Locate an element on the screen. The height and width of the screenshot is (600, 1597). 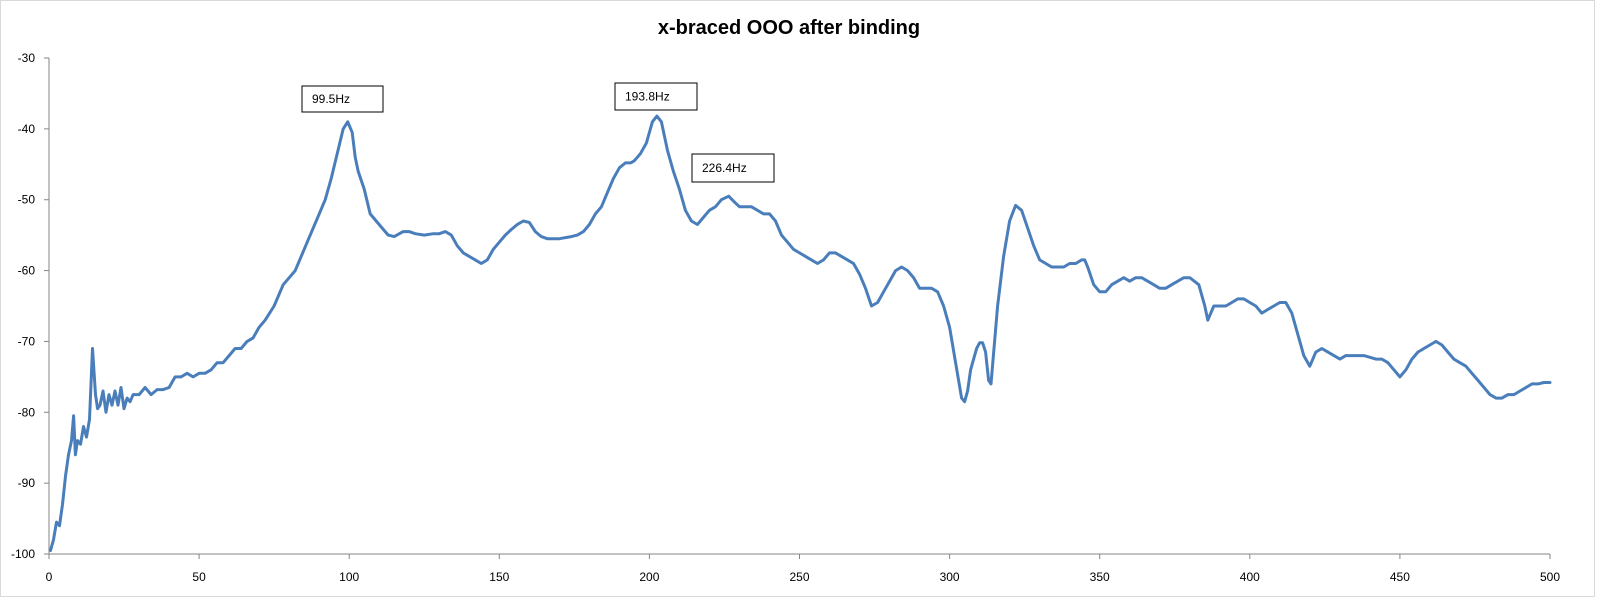
y-tick-label: -90 is located at coordinates (27, 483).